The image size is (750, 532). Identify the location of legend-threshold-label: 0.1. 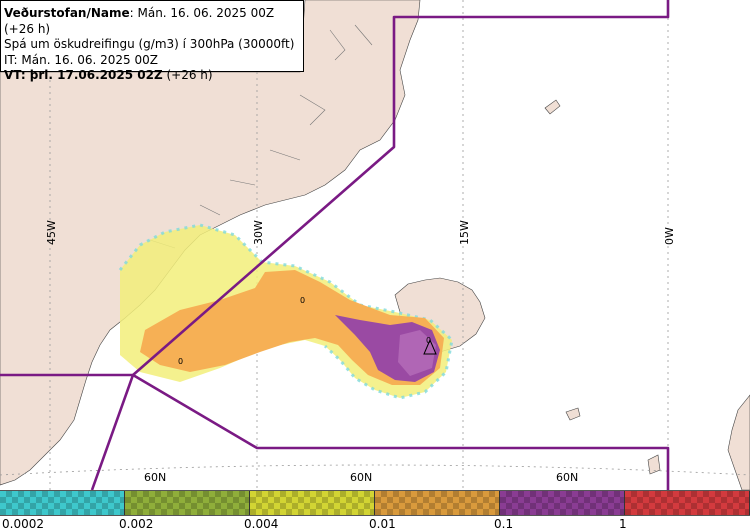
(504, 524).